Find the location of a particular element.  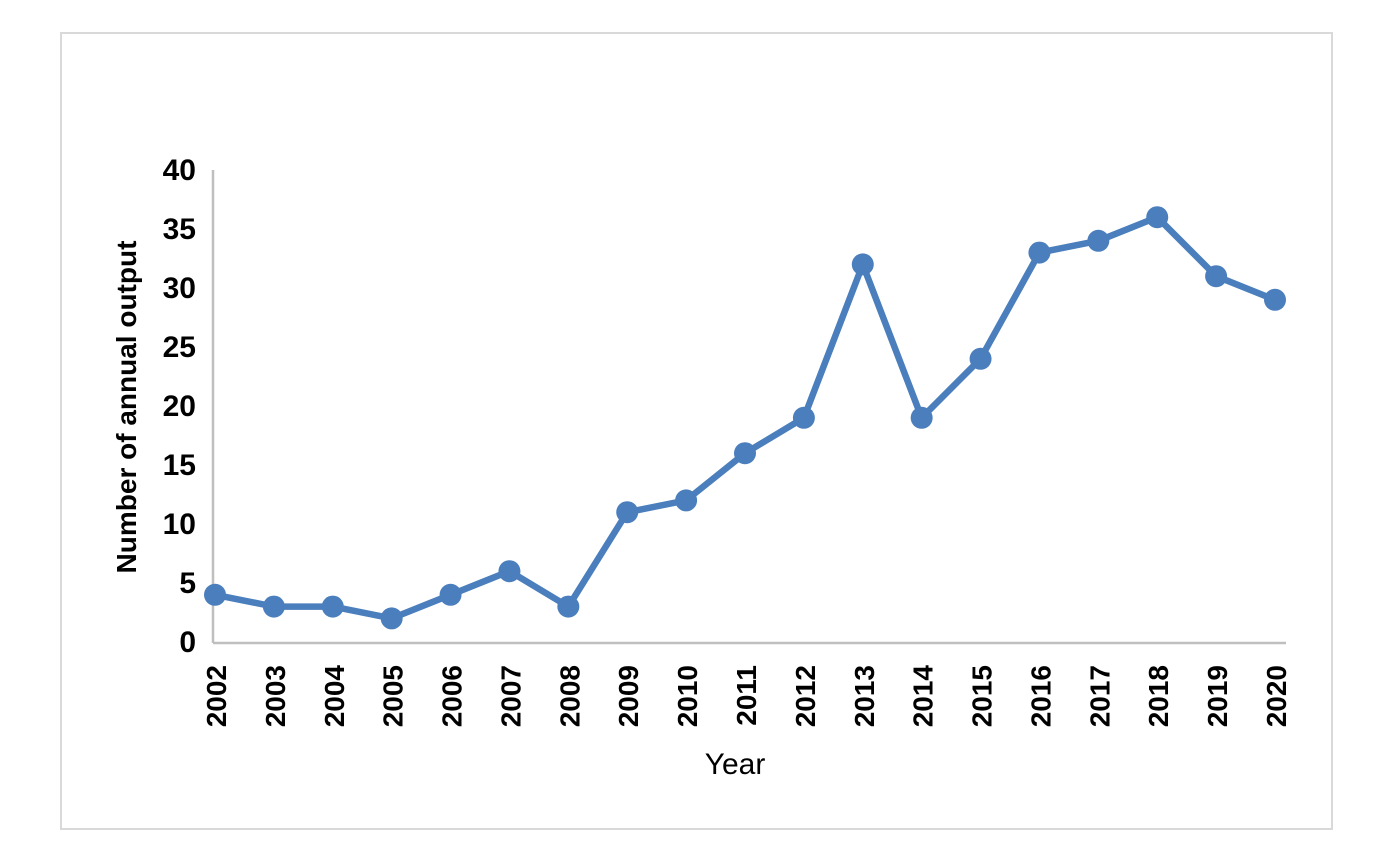

y-tick-label: 20 is located at coordinates (179, 406).